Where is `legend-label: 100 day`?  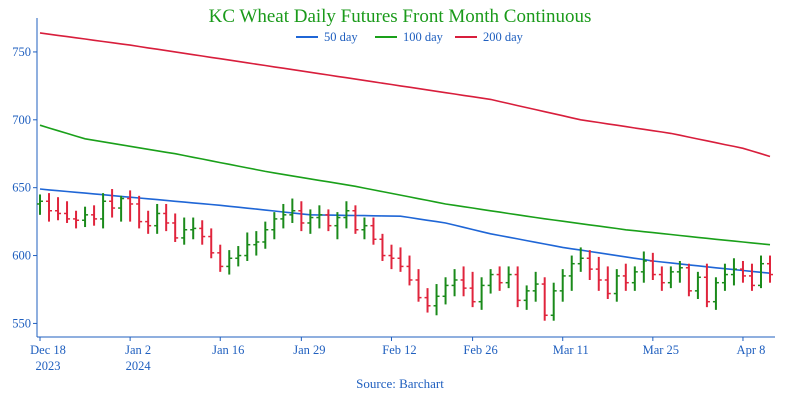
legend-label: 100 day is located at coordinates (423, 37).